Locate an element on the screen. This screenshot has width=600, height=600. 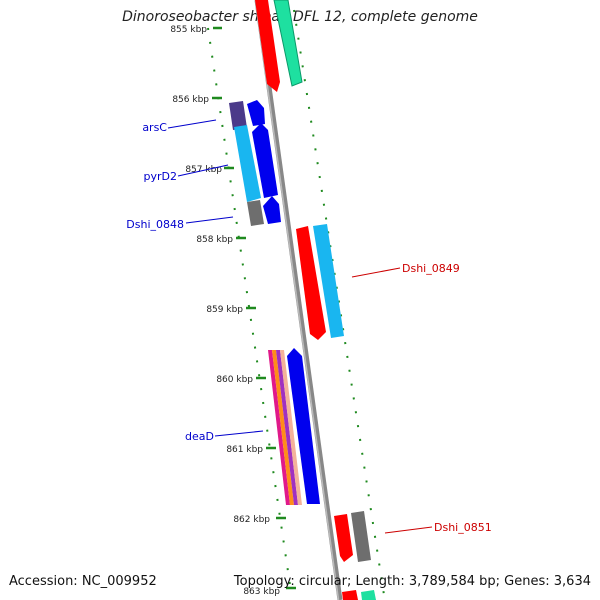
gene-dead-peach is located at coordinates (291, 427).